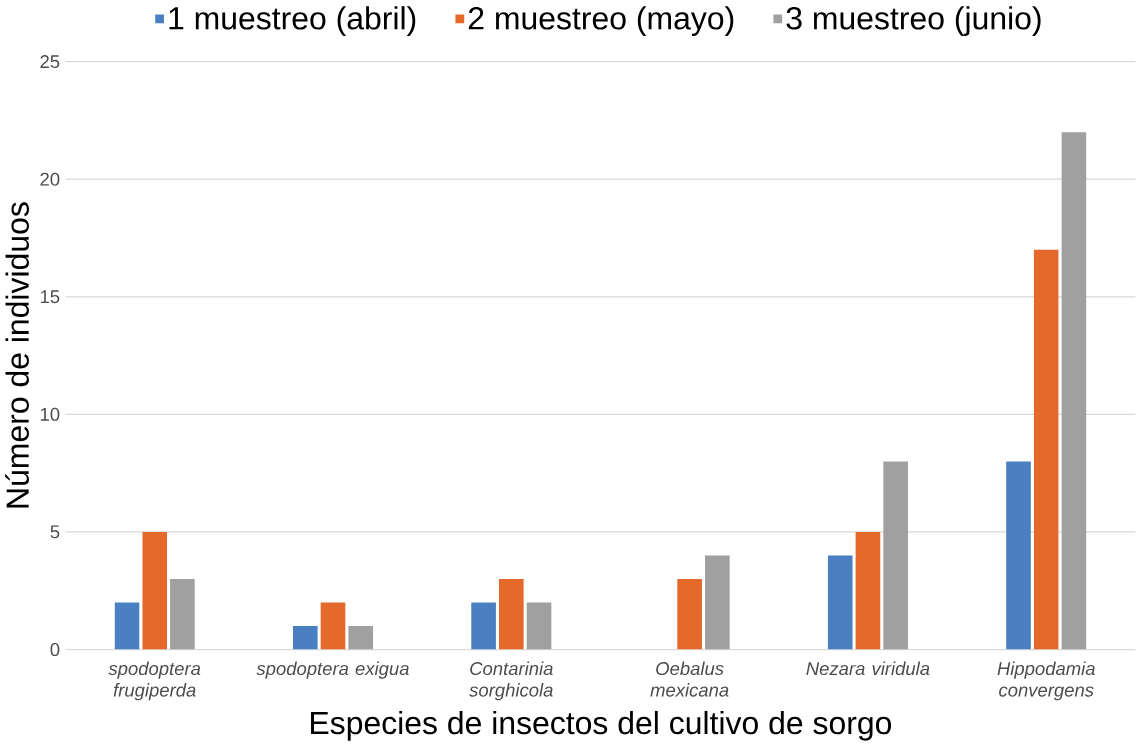 The width and height of the screenshot is (1136, 746). I want to click on legend-label: 1 muestreo (abril), so click(292, 21).